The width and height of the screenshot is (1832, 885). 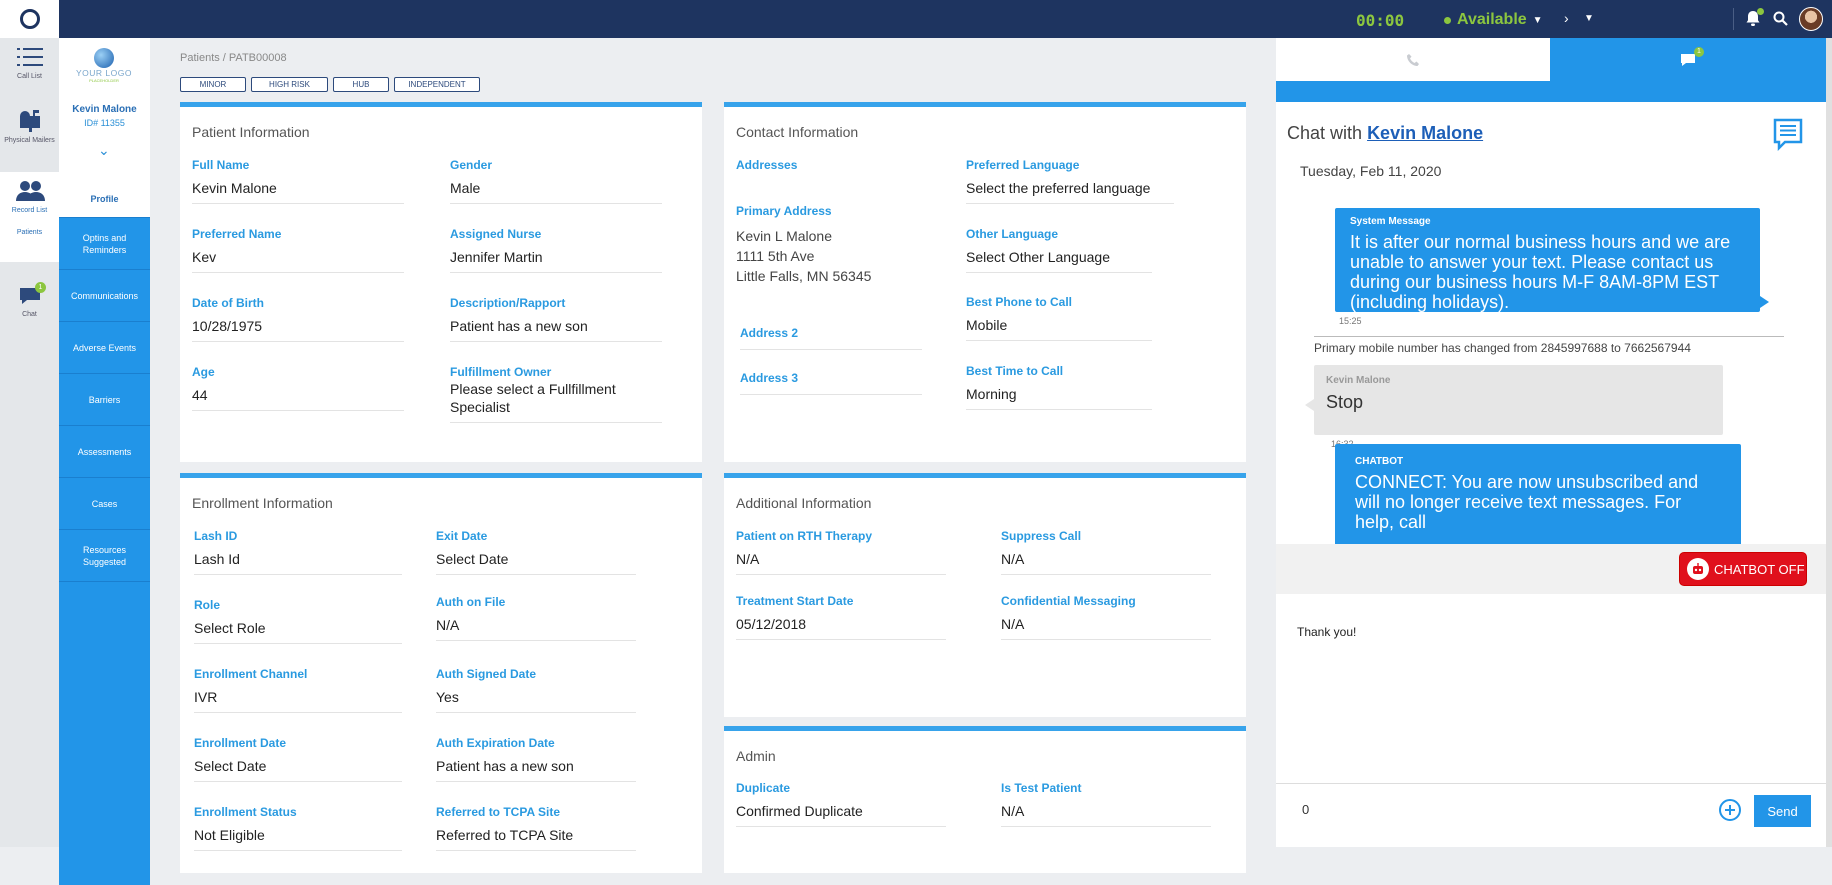 I want to click on chevron-right-icon: ›, so click(x=1566, y=18).